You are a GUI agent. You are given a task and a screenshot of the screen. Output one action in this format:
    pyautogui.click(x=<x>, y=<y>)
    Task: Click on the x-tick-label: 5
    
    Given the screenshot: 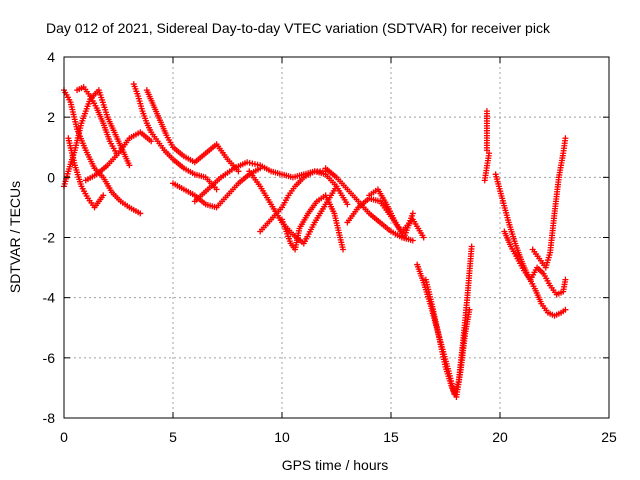 What is the action you would take?
    pyautogui.click(x=173, y=437)
    